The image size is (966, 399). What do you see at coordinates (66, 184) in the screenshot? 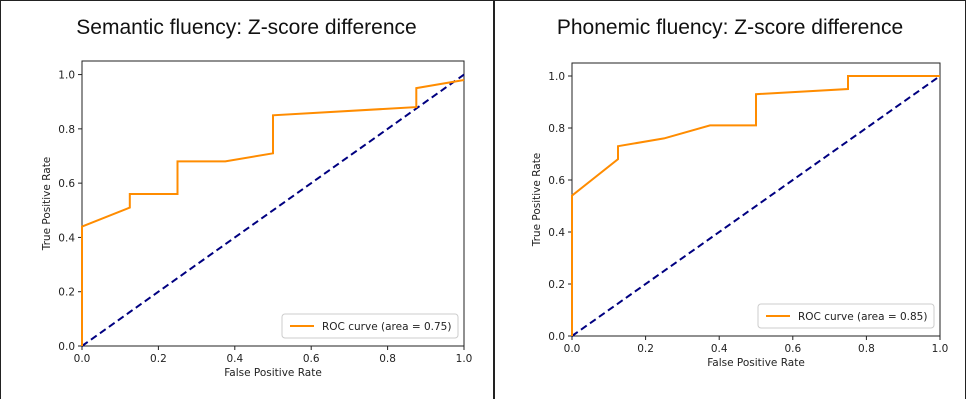
I see `semantic-y-tick-label: 0.6` at bounding box center [66, 184].